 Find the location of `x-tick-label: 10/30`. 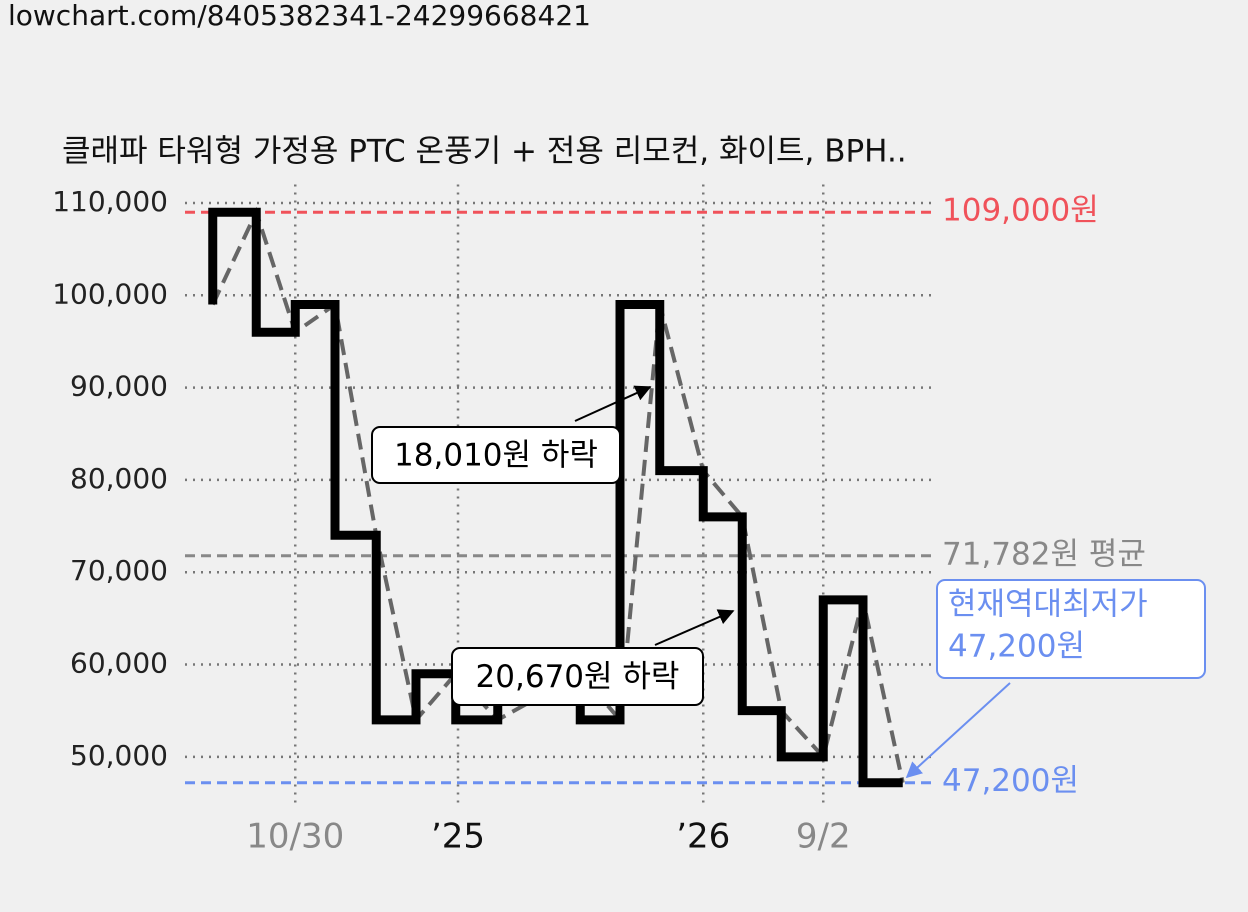

x-tick-label: 10/30 is located at coordinates (295, 837).